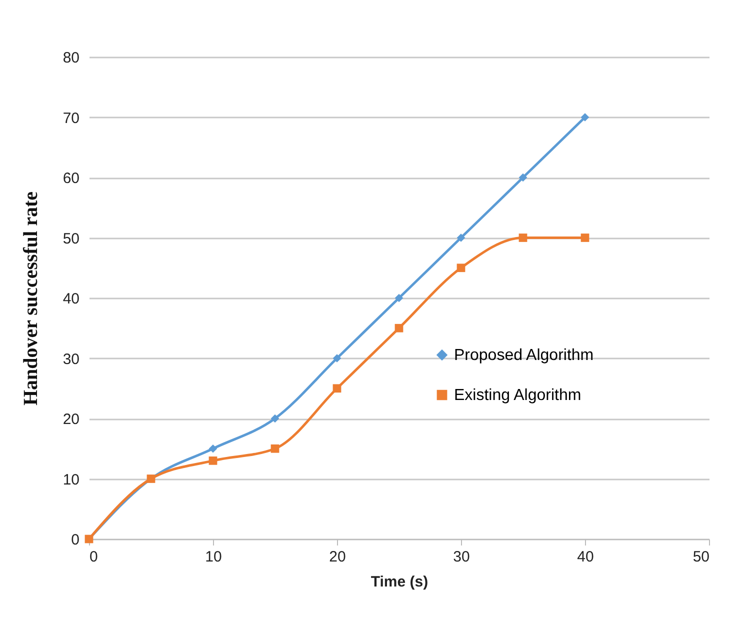 Image resolution: width=756 pixels, height=626 pixels. Describe the element at coordinates (701, 557) in the screenshot. I see `x-tick-label: 50` at that location.